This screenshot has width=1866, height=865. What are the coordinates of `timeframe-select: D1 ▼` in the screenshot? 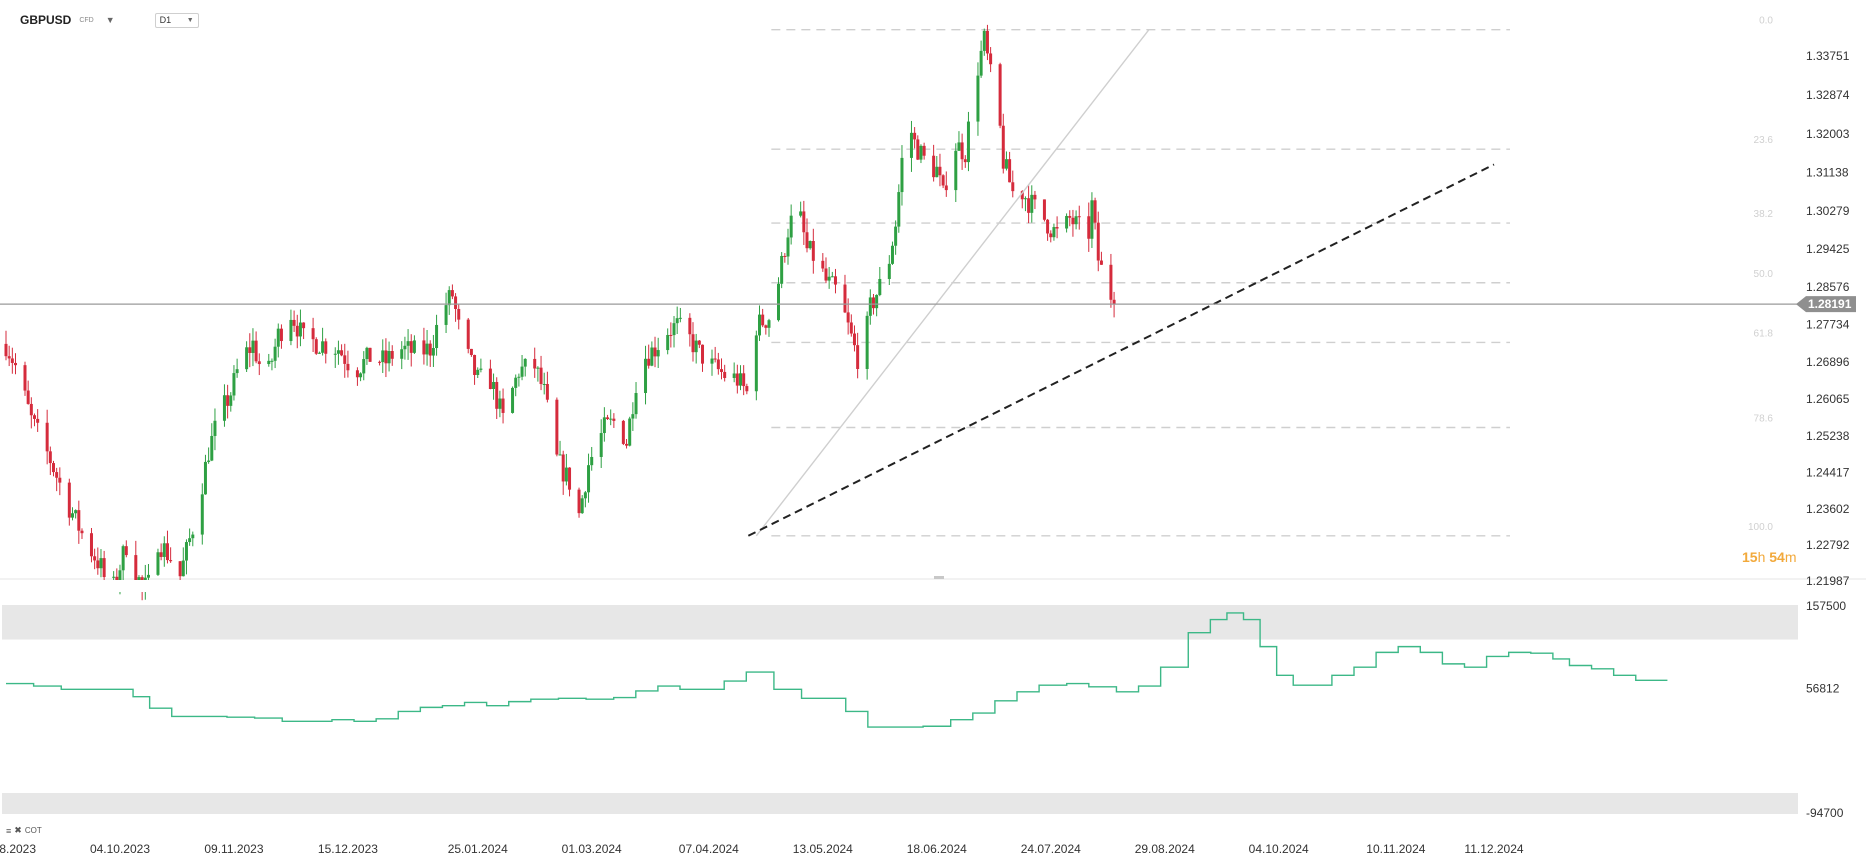 It's located at (176, 20).